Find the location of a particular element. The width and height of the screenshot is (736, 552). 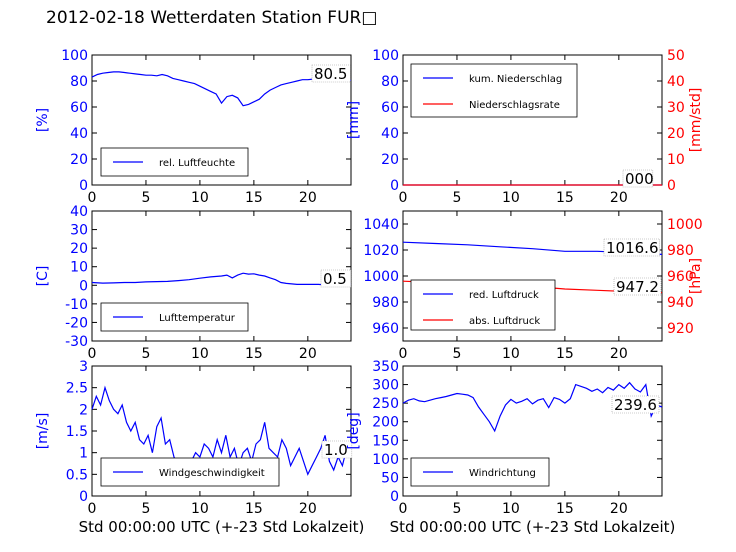

y-tick-label: 1020 is located at coordinates (381, 251).